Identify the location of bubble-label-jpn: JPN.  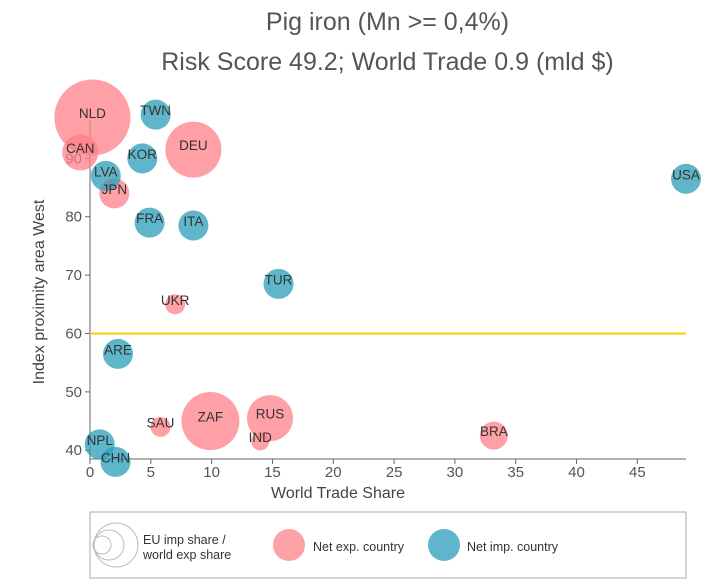
(115, 189).